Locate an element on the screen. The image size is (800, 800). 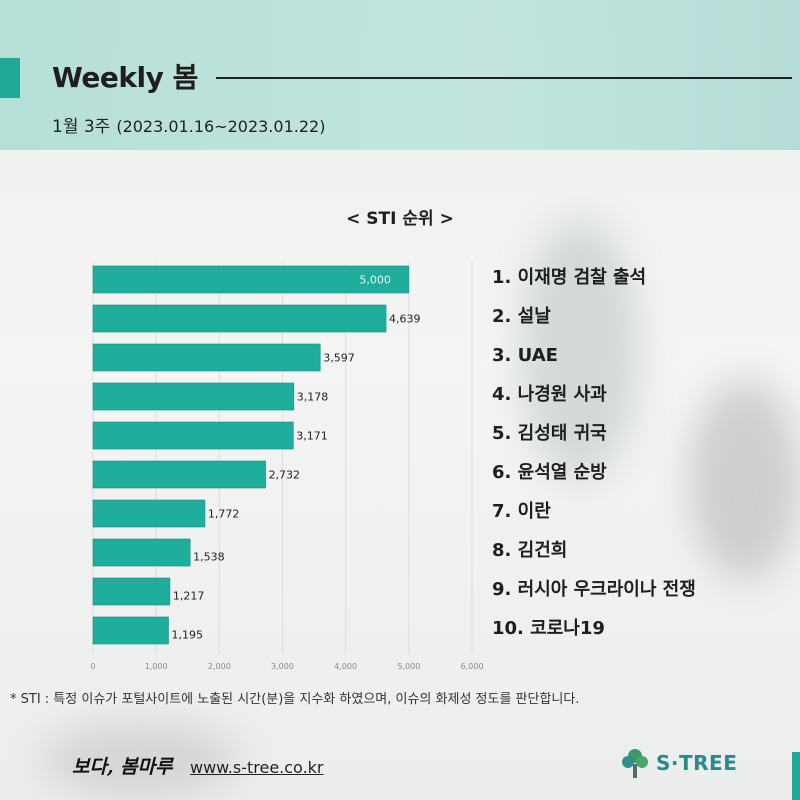
x-tick-label: 6,000 is located at coordinates (472, 666).